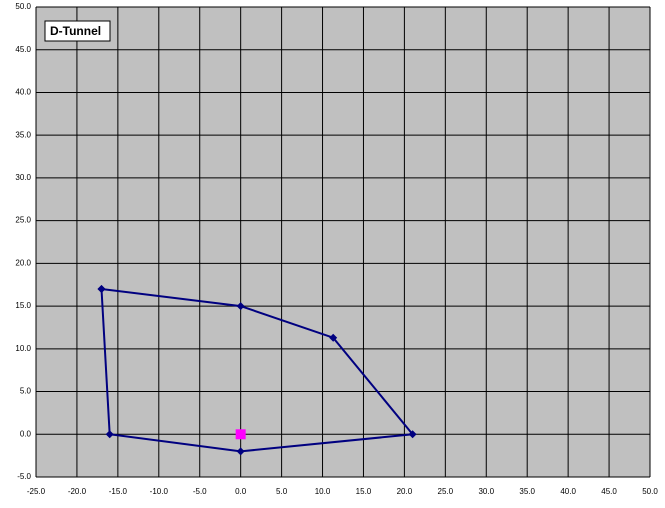  Describe the element at coordinates (609, 491) in the screenshot. I see `x-tick-label: 45.0` at that location.